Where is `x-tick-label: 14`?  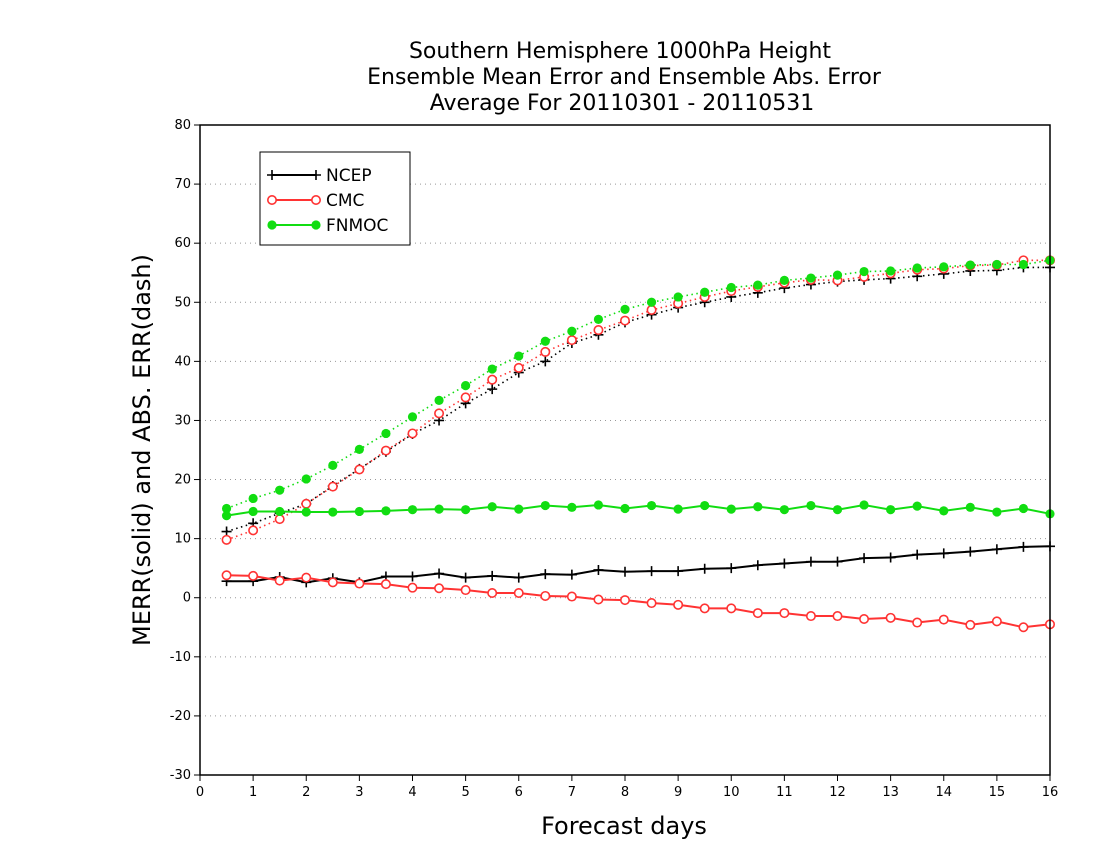 x-tick-label: 14 is located at coordinates (943, 792).